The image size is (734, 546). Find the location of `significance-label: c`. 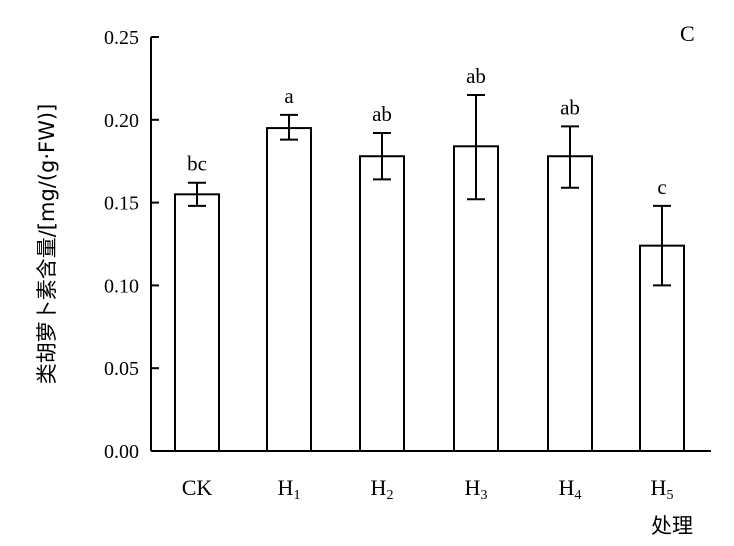

significance-label: c is located at coordinates (661, 187).